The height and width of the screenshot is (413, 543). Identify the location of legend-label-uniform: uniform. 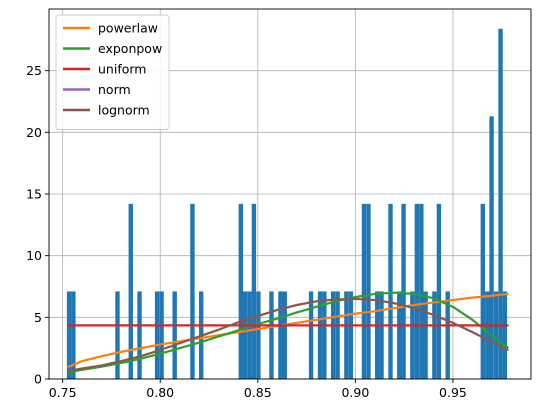
(122, 69).